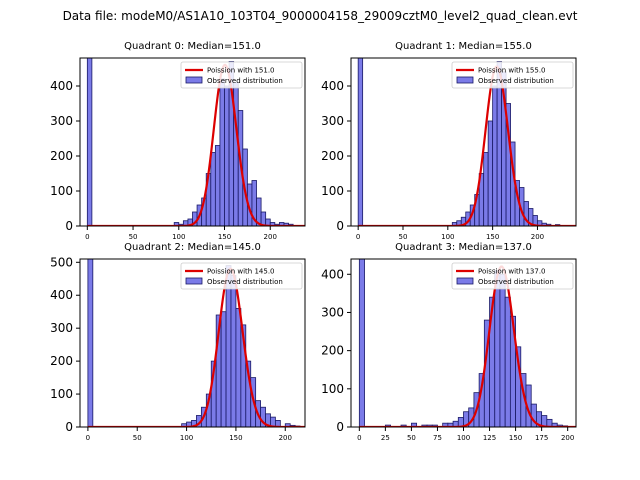  Describe the element at coordinates (489, 438) in the screenshot. I see `x-tick-label: 125` at that location.